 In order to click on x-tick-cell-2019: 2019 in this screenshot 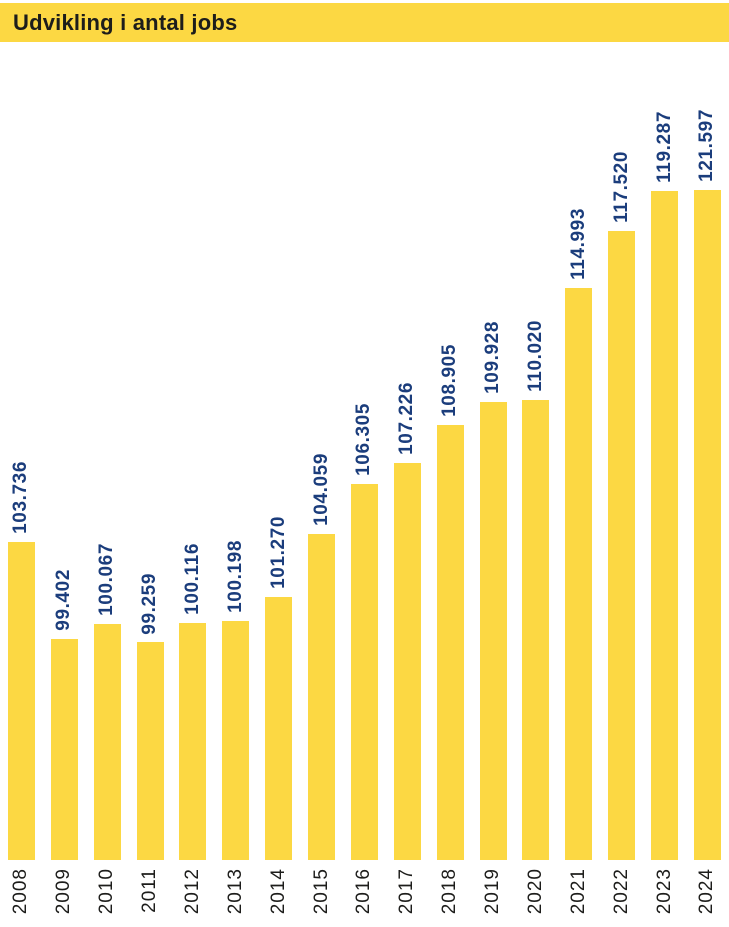, I will do `click(493, 891)`.